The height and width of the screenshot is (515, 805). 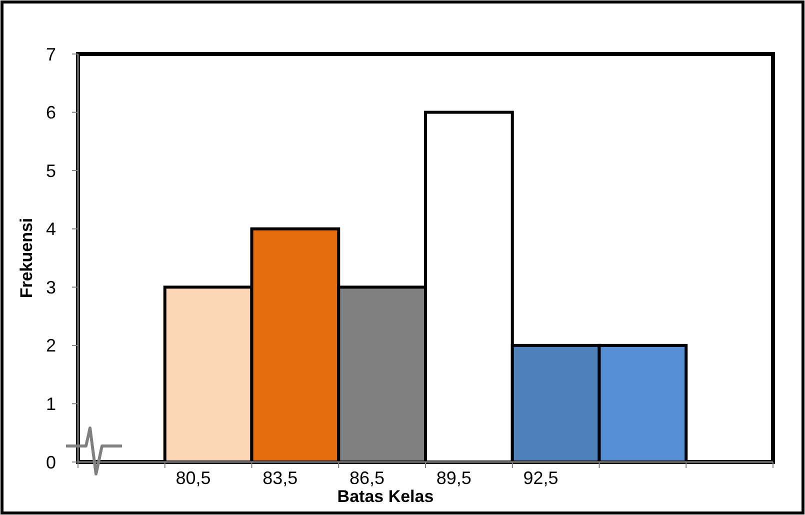 What do you see at coordinates (51, 170) in the screenshot?
I see `y-tick-label: 5` at bounding box center [51, 170].